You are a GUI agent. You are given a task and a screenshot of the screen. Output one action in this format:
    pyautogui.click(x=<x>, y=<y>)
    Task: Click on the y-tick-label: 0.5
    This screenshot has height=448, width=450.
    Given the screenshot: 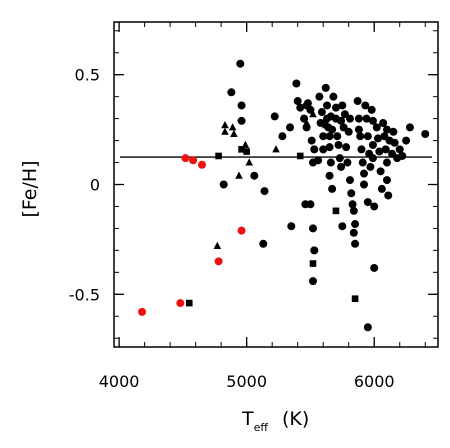 What is the action you would take?
    pyautogui.click(x=87, y=75)
    